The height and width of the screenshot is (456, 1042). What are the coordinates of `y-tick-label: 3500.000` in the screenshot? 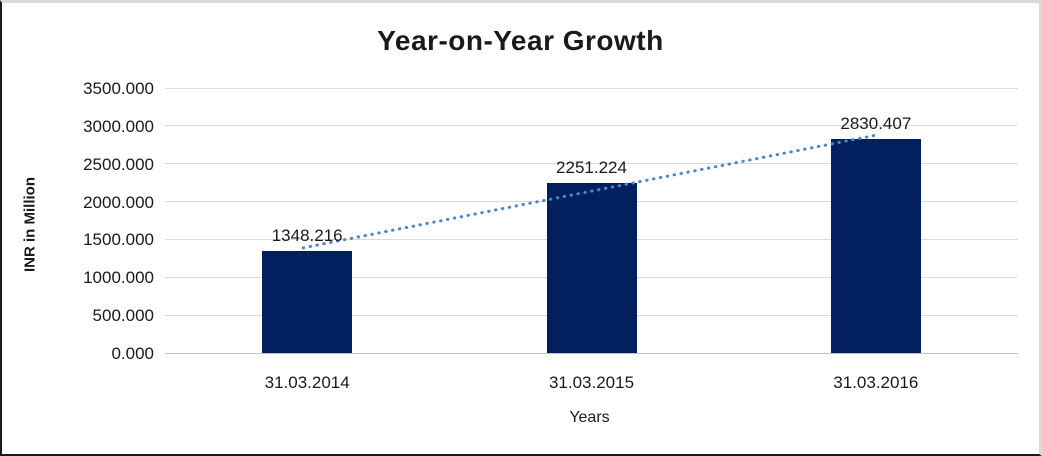 It's located at (118, 88).